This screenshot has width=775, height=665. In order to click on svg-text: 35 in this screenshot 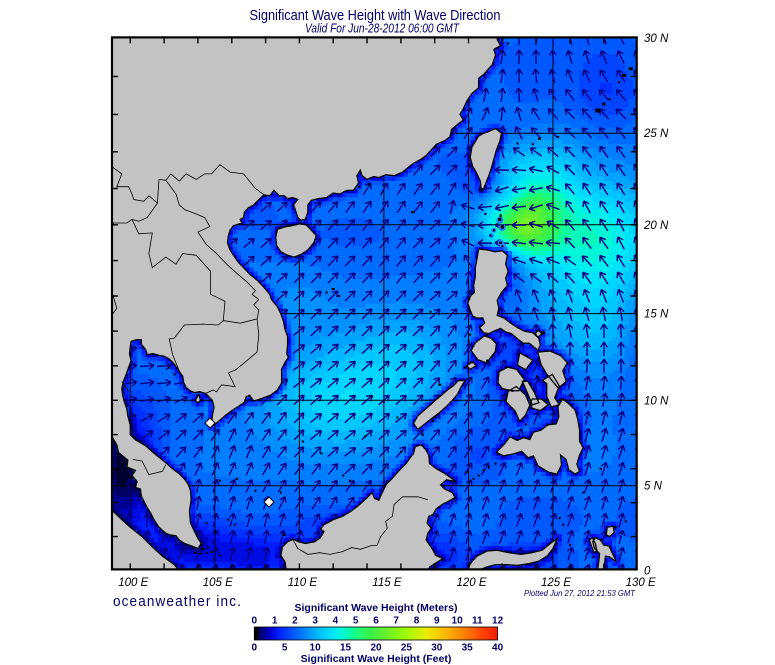, I will do `click(468, 648)`.